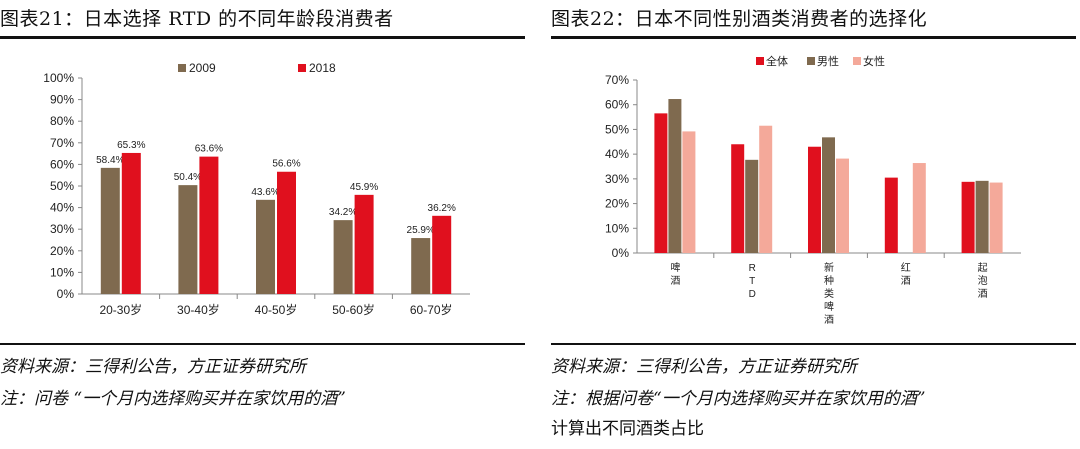 The image size is (1080, 449). What do you see at coordinates (813, 344) in the screenshot?
I see `figure-22-bottom-rule` at bounding box center [813, 344].